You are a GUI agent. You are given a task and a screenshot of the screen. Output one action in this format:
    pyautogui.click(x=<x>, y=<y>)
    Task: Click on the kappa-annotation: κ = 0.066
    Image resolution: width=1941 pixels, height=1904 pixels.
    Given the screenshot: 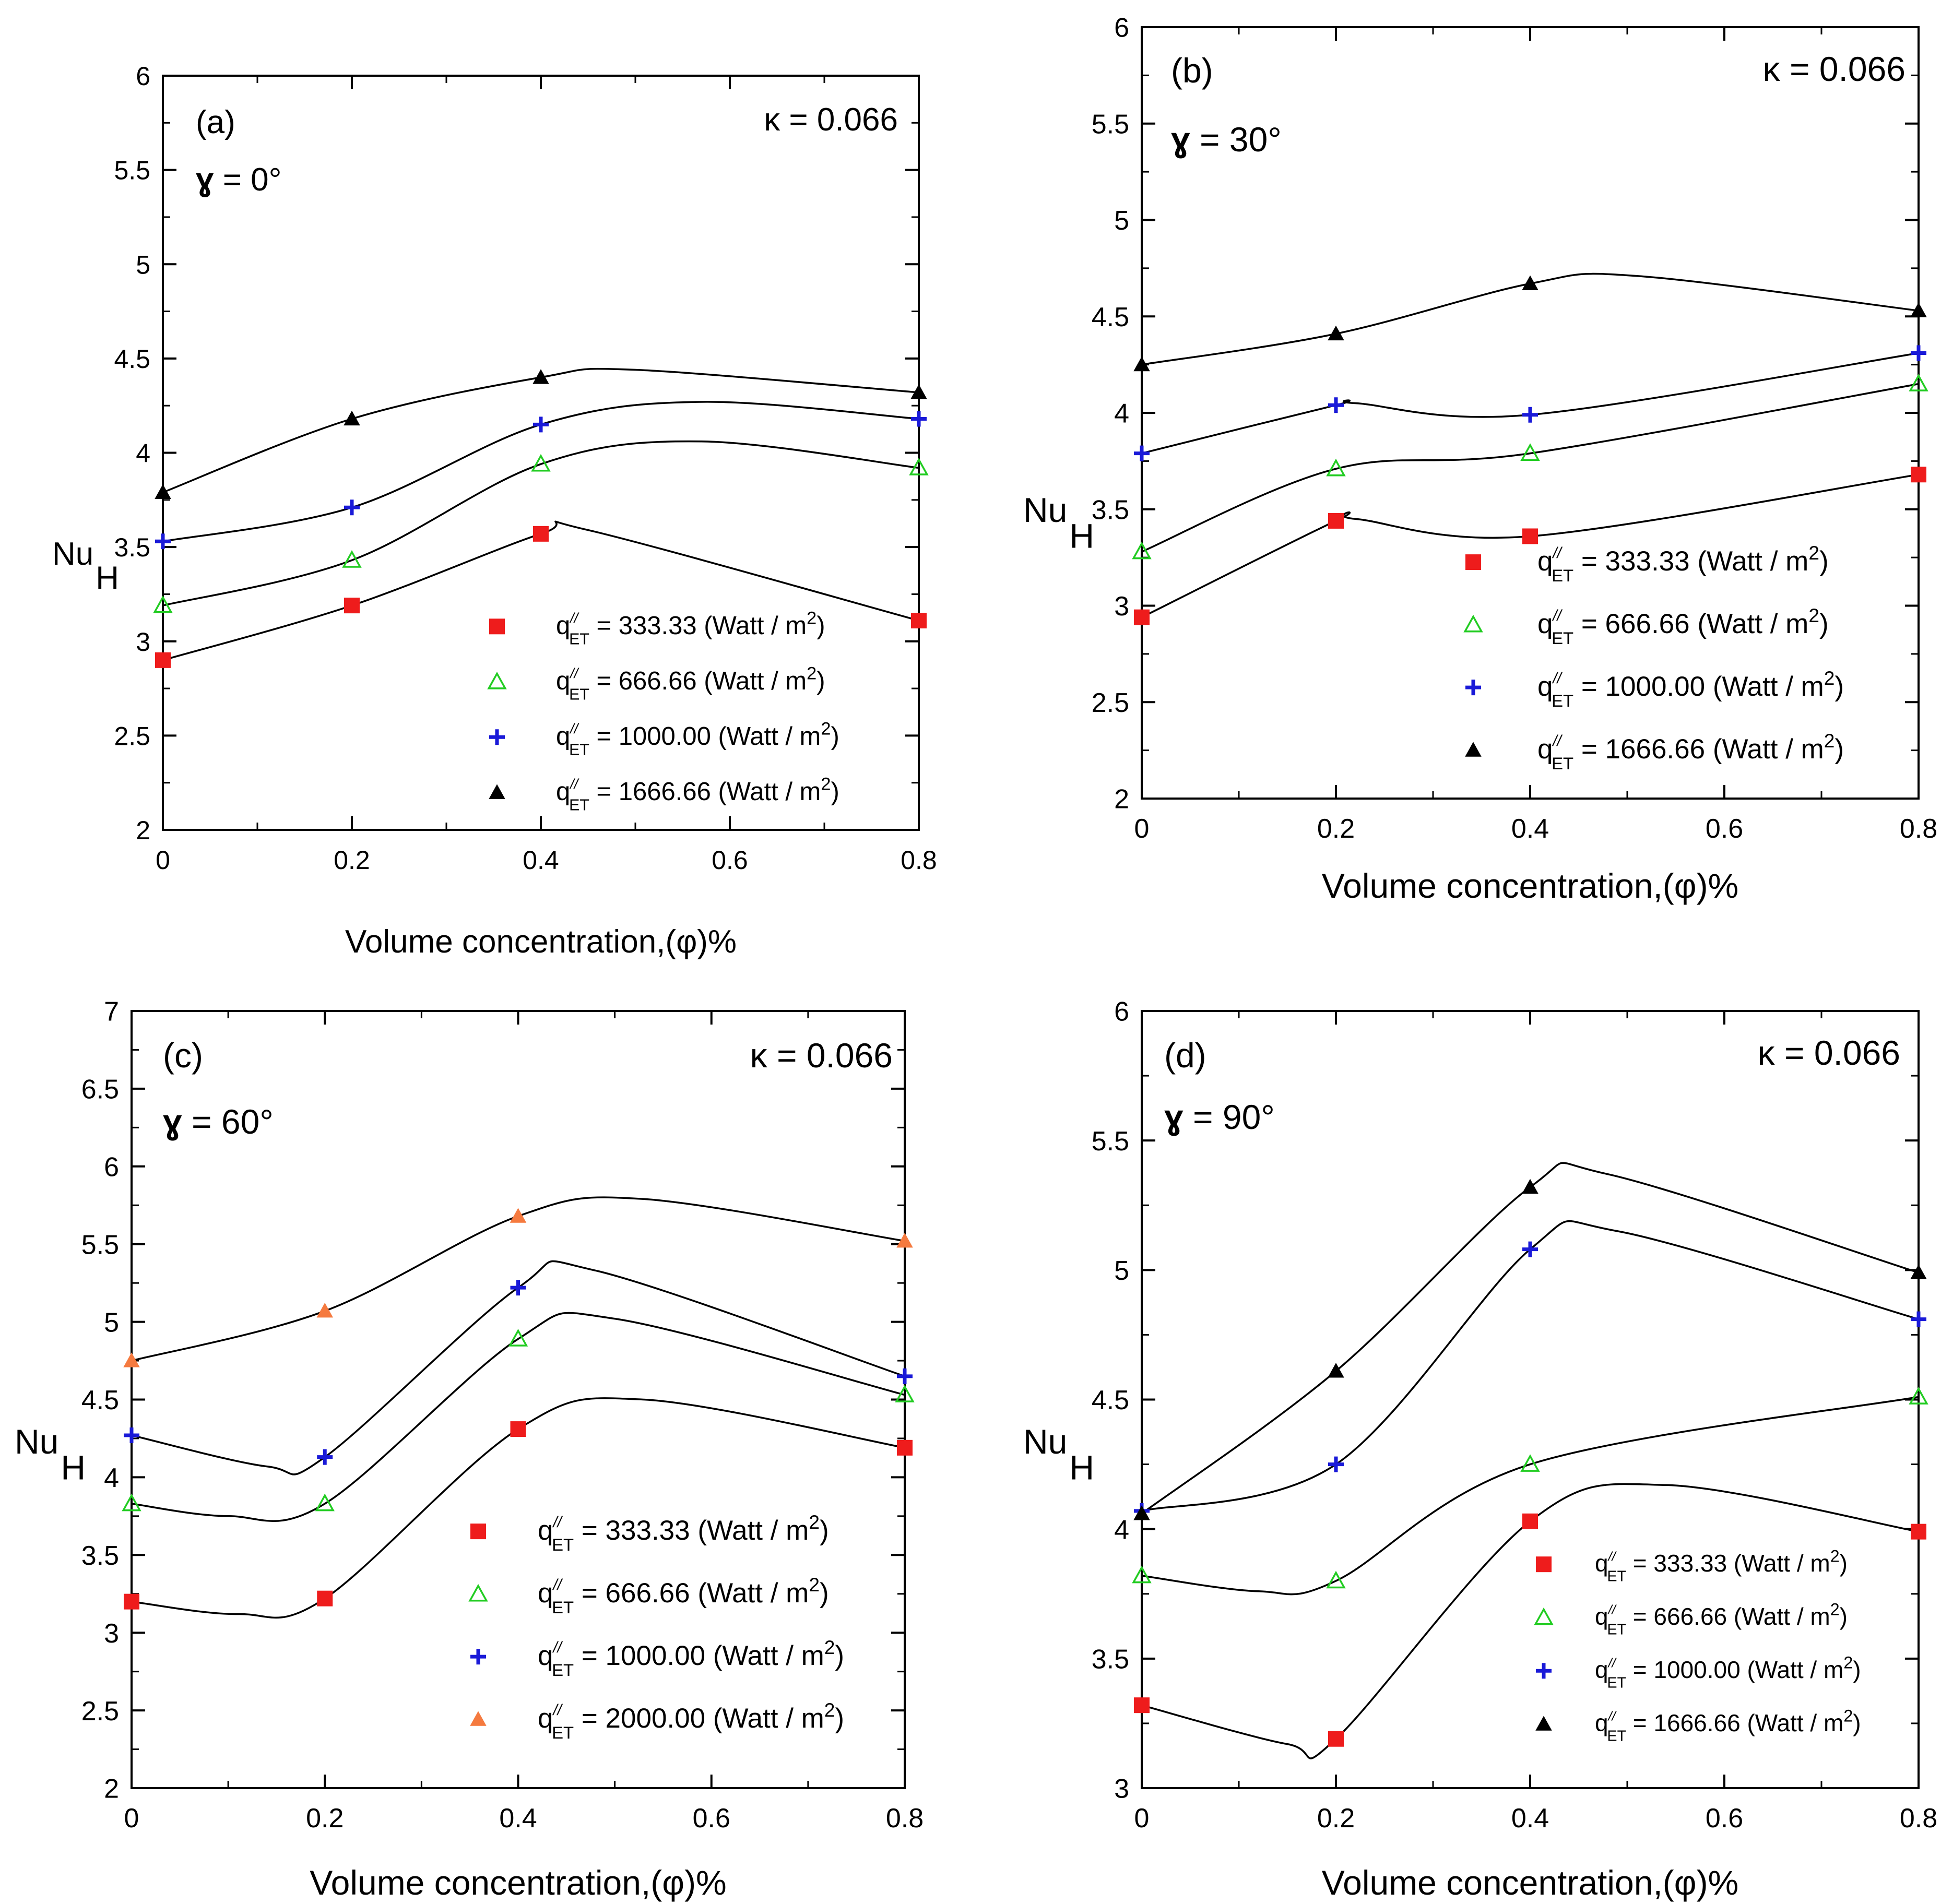 What is the action you would take?
    pyautogui.click(x=821, y=1055)
    